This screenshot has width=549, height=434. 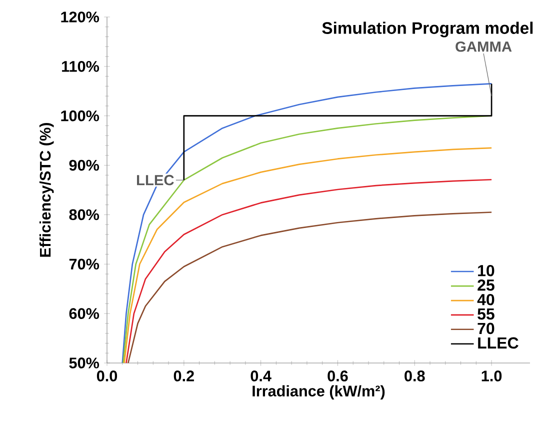 What do you see at coordinates (484, 46) in the screenshot?
I see `annotation: GAMMA` at bounding box center [484, 46].